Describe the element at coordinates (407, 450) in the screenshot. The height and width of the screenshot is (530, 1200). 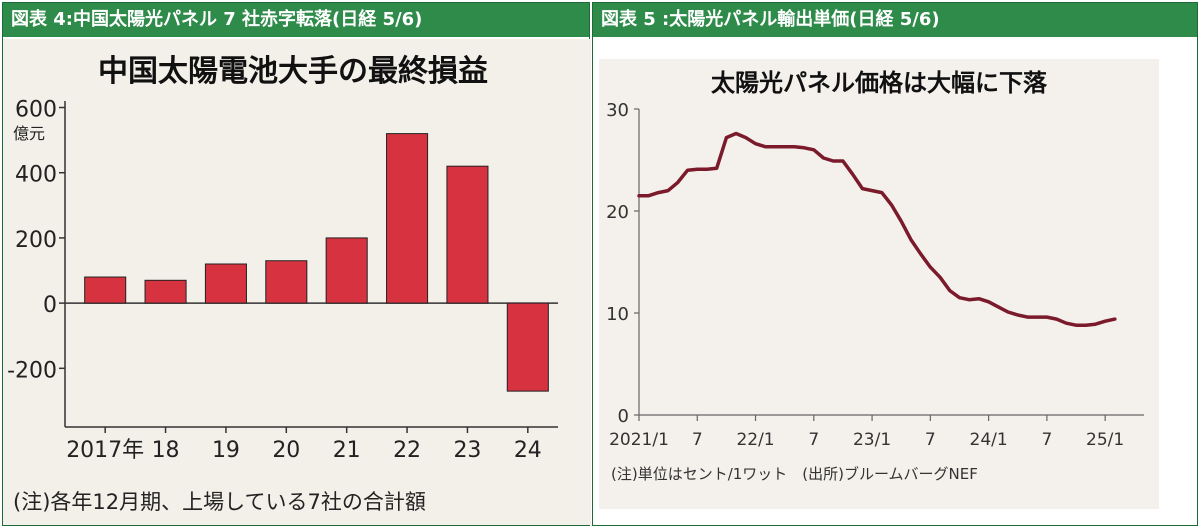
I see `x-tick-label: 22` at that location.